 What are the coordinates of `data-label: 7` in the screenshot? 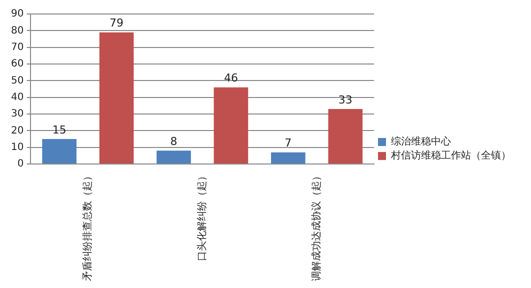 It's located at (288, 143).